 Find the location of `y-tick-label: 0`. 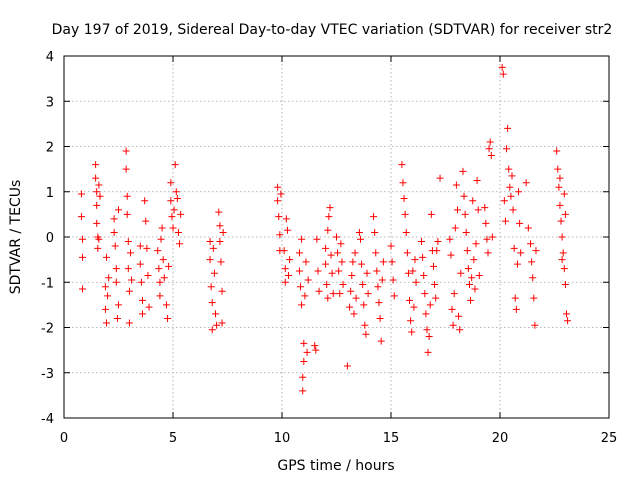

y-tick-label: 0 is located at coordinates (50, 238).